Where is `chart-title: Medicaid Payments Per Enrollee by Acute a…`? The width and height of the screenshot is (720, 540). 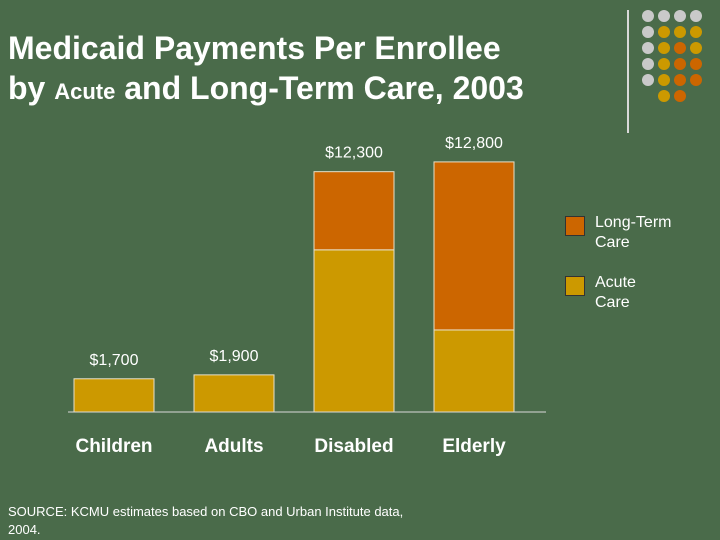 chart-title: Medicaid Payments Per Enrollee by Acute a… is located at coordinates (266, 70).